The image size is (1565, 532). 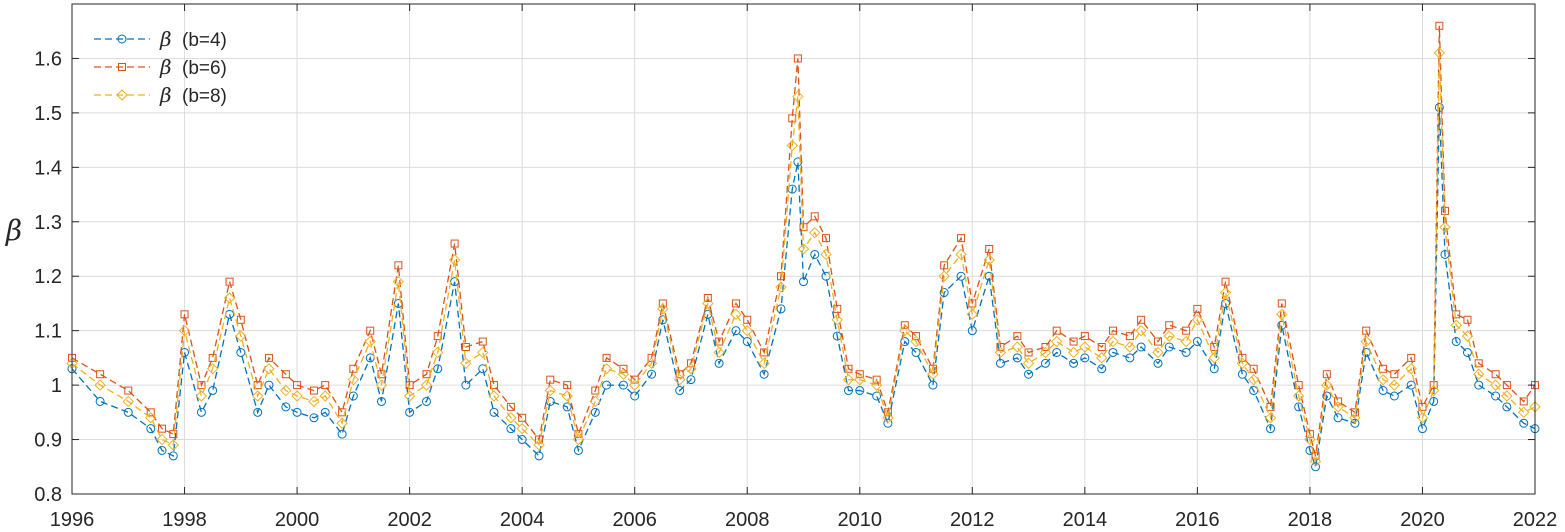 I want to click on legend-label-0: (b=4), so click(x=204, y=40).